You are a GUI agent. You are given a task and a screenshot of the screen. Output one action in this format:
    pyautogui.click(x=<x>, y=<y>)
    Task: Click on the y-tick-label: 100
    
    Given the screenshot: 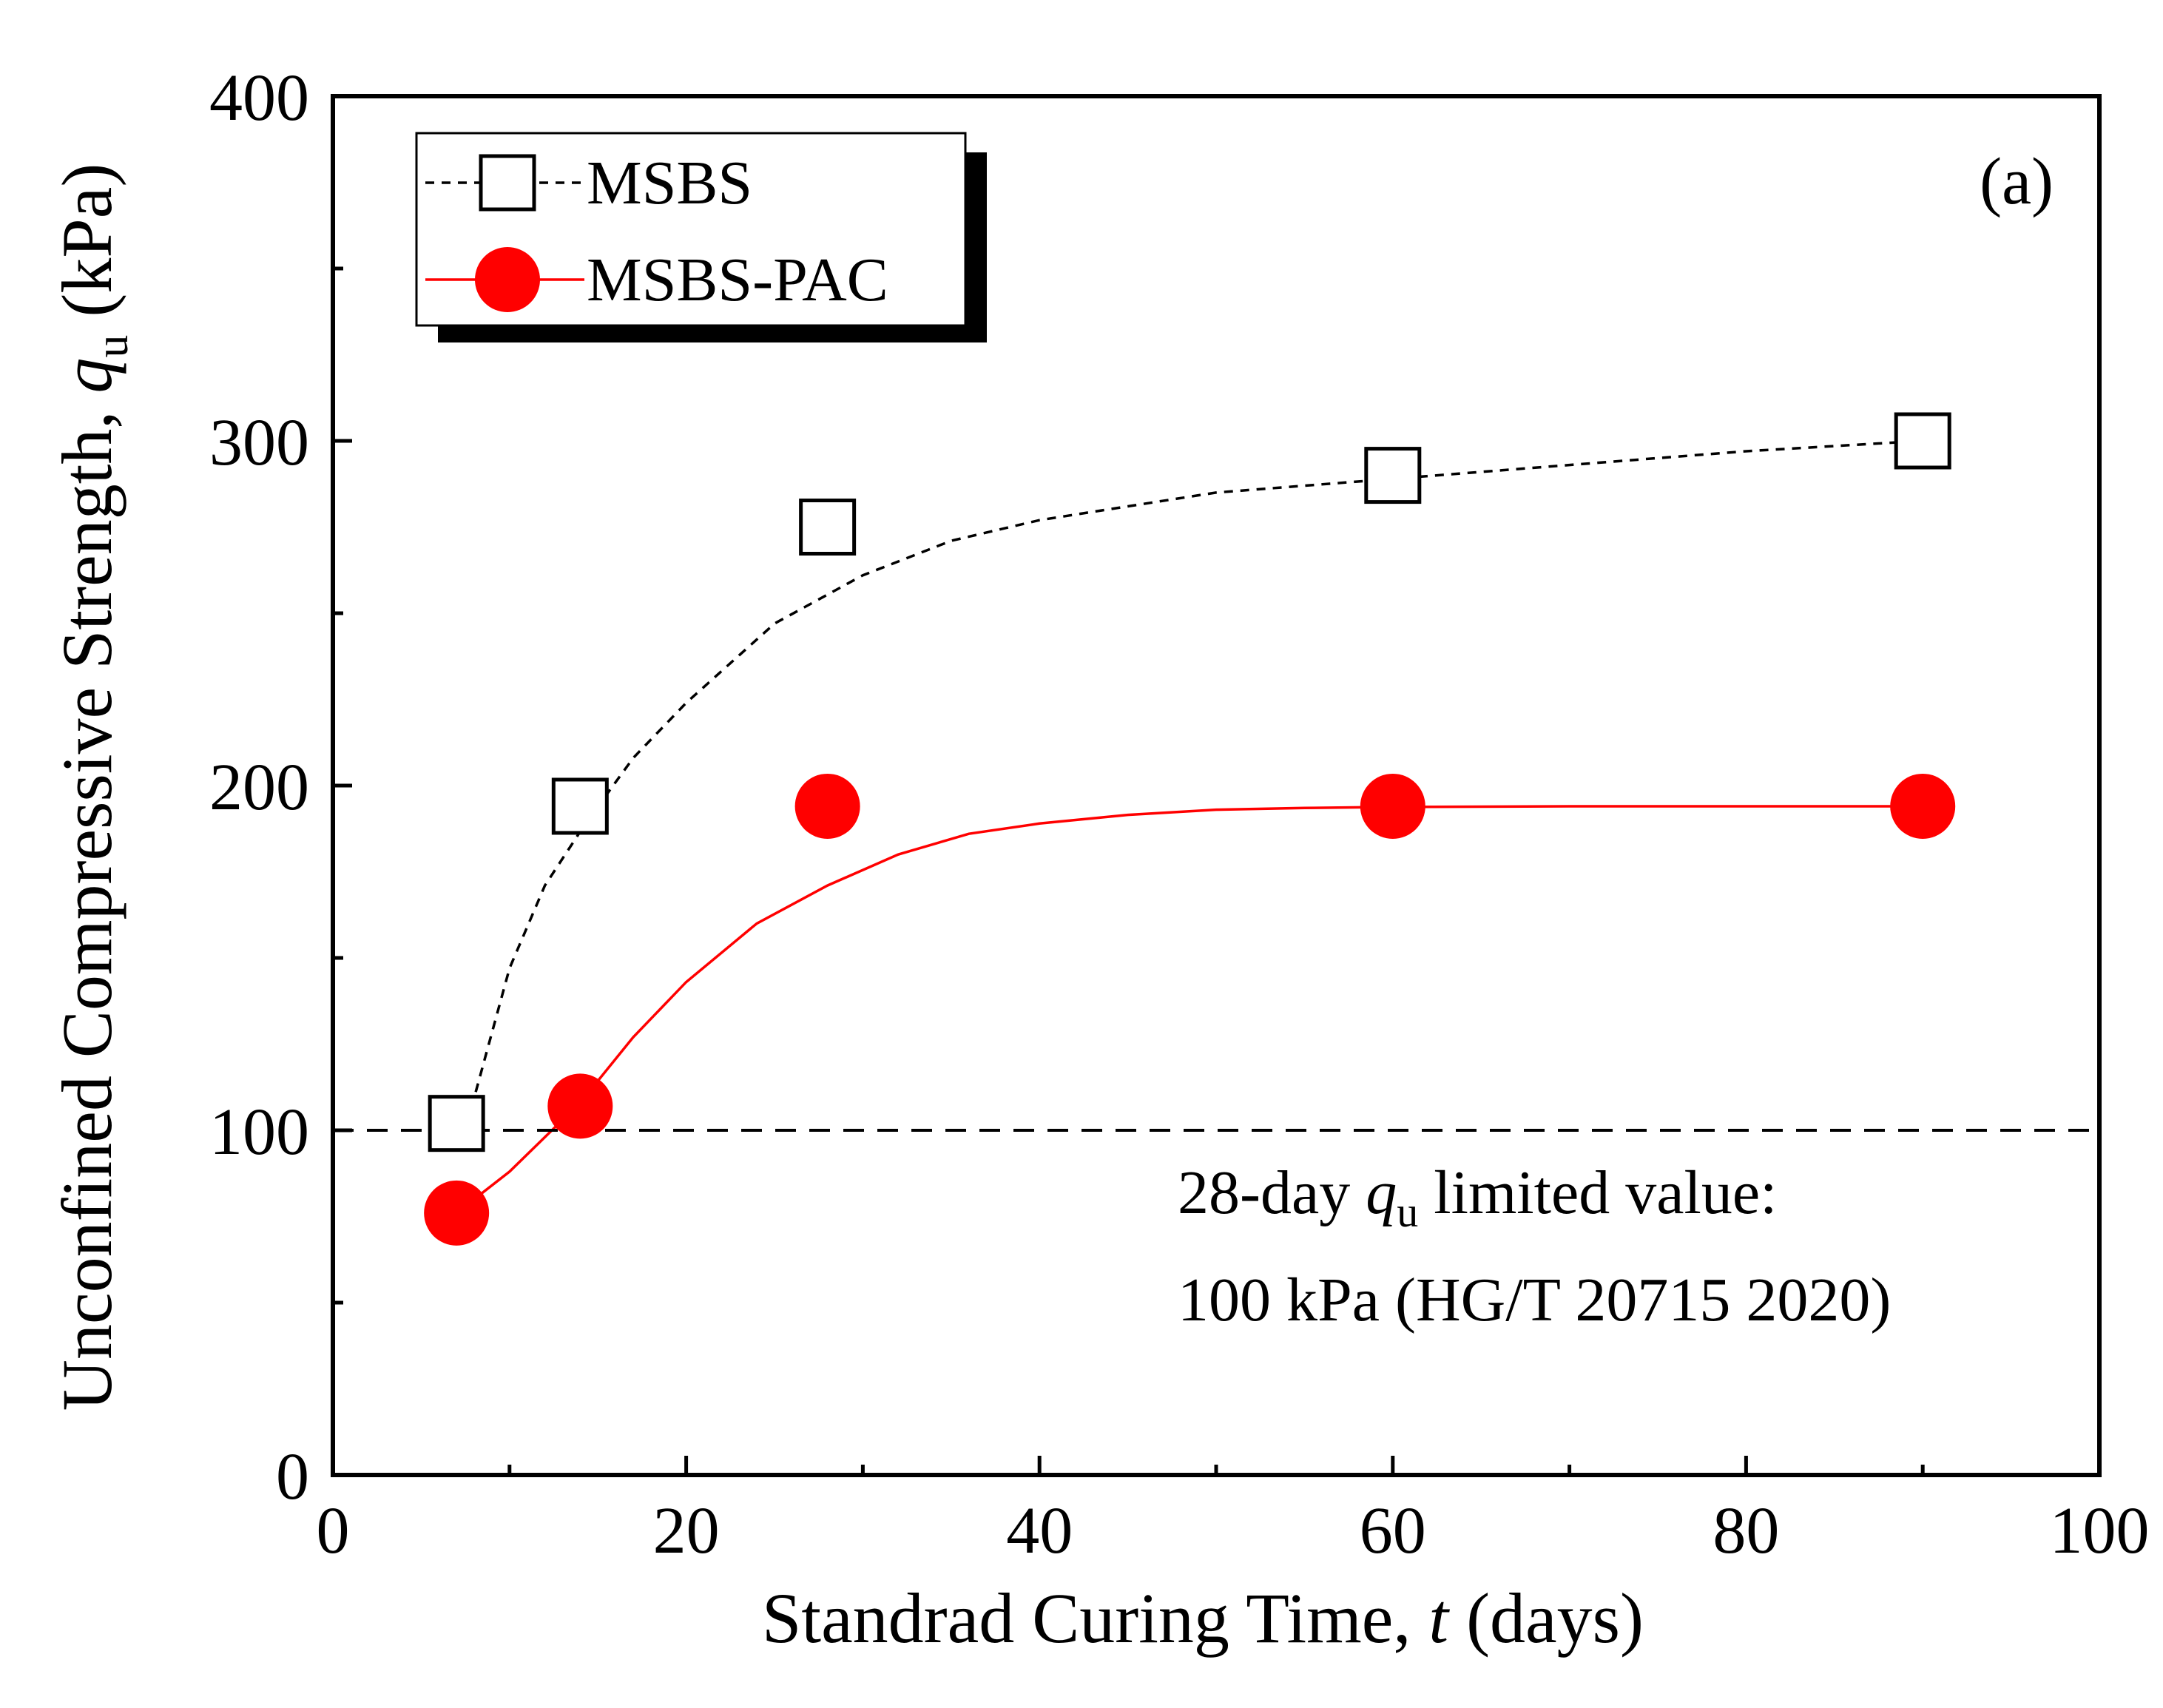 What is the action you would take?
    pyautogui.click(x=259, y=1132)
    